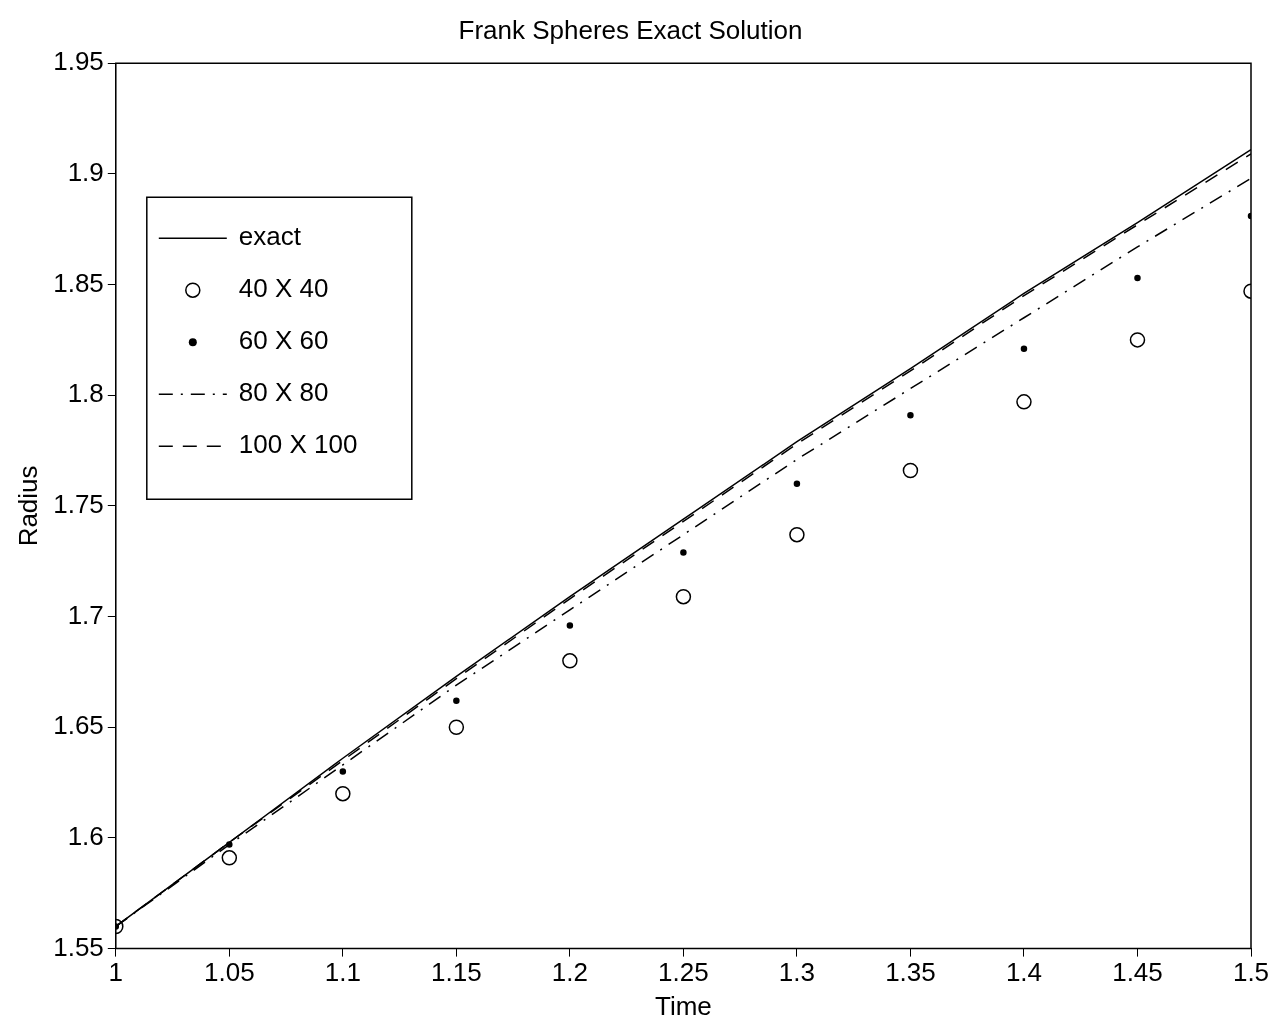 The image size is (1279, 1027). What do you see at coordinates (85, 836) in the screenshot?
I see `y-tick-label: 1.6` at bounding box center [85, 836].